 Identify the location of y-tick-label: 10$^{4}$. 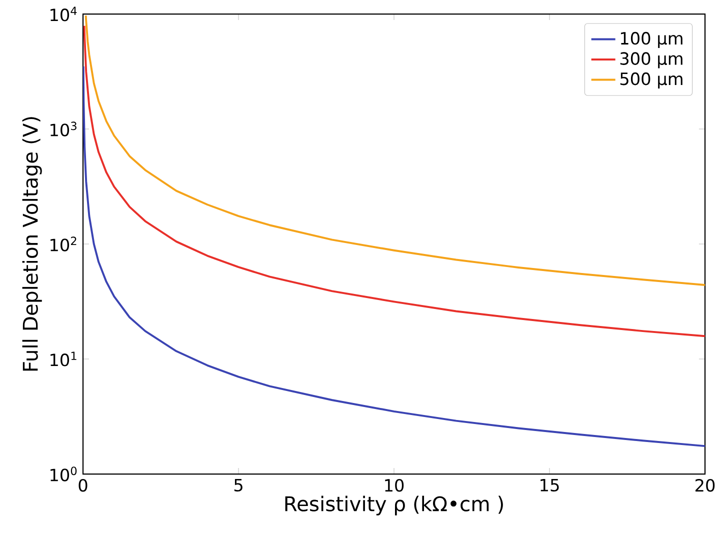
(63, 14).